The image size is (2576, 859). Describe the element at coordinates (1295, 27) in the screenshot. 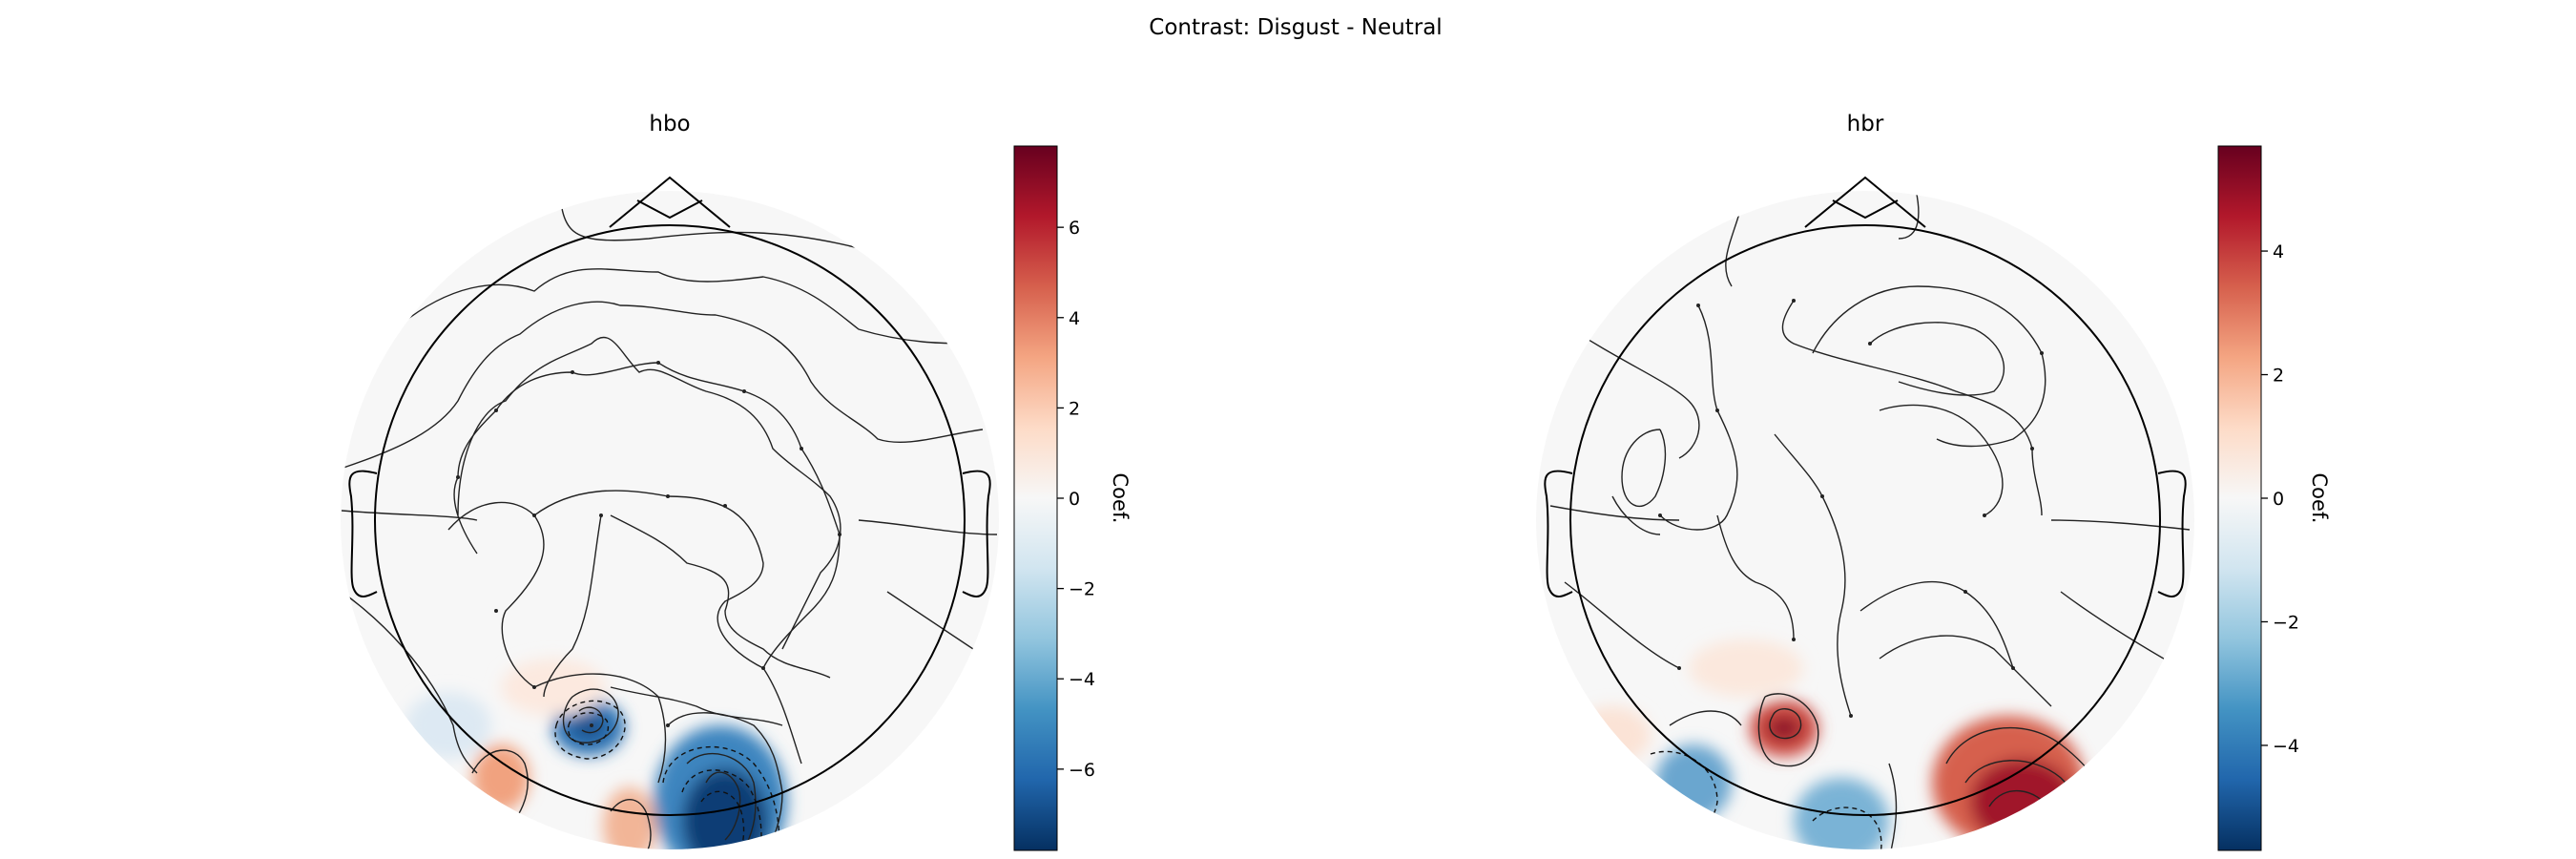

I see `figure-suptitle: Contrast: Disgust - Neutral` at that location.